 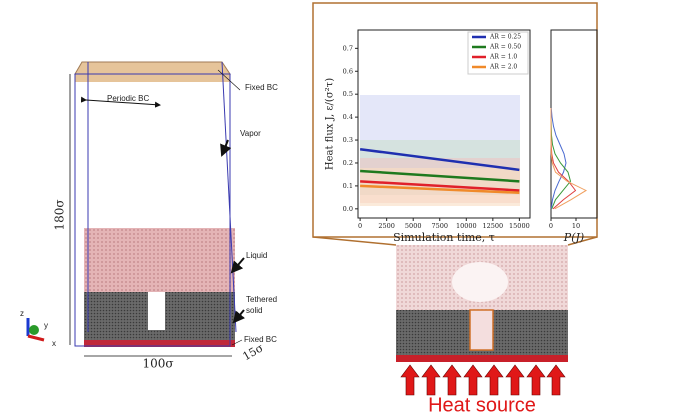 I want to click on x-tick-label: 7500, so click(x=439, y=226).